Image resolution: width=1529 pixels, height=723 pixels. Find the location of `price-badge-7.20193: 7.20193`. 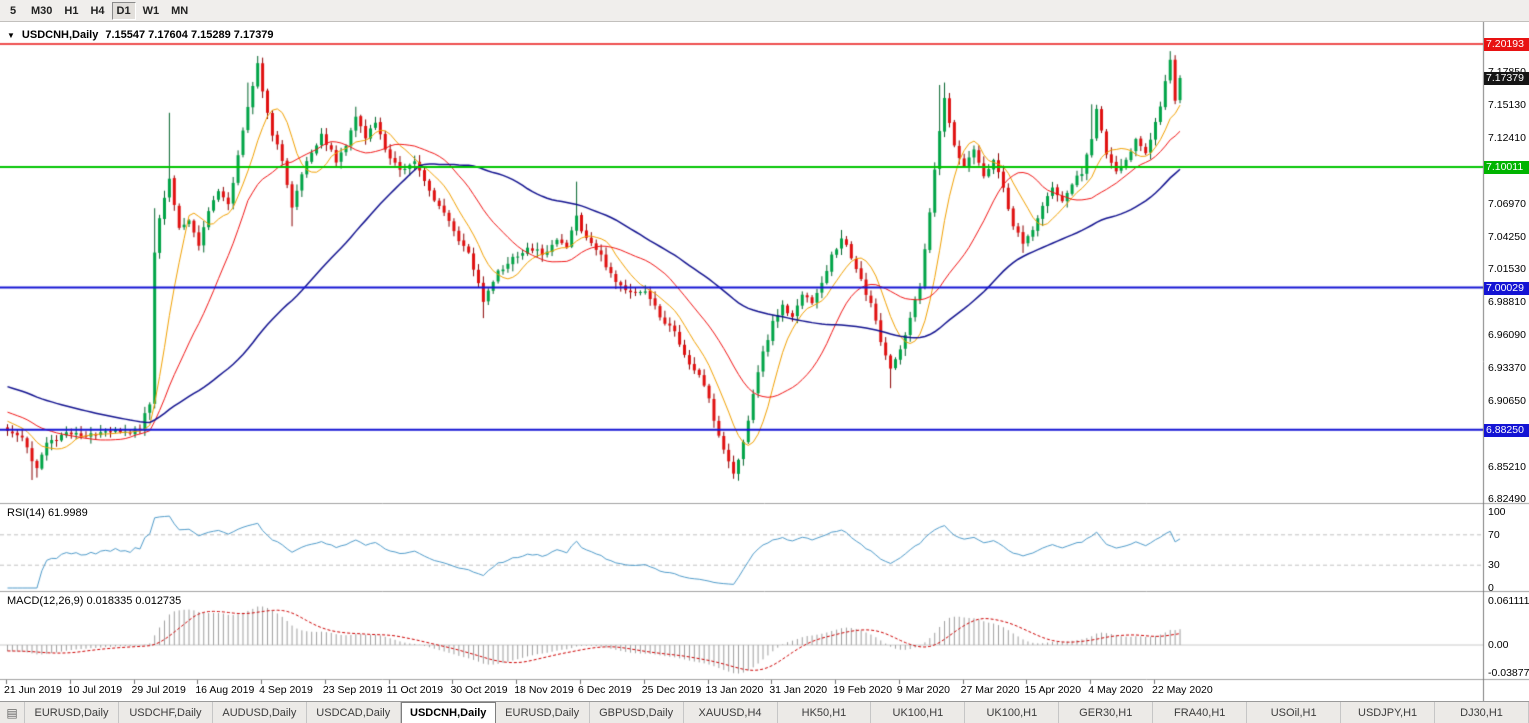

price-badge-7.20193: 7.20193 is located at coordinates (1506, 44).